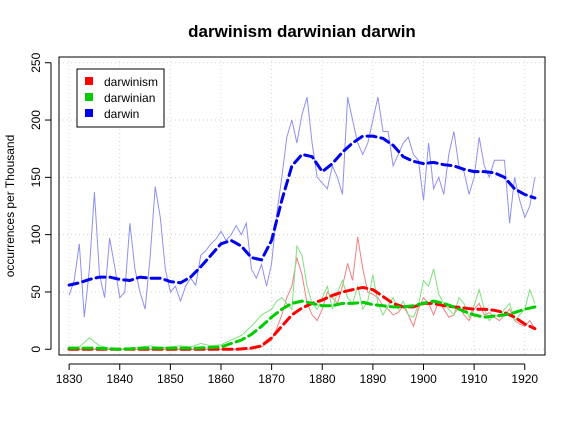 The height and width of the screenshot is (425, 575). What do you see at coordinates (373, 379) in the screenshot?
I see `x-tick-label-6: 1890` at bounding box center [373, 379].